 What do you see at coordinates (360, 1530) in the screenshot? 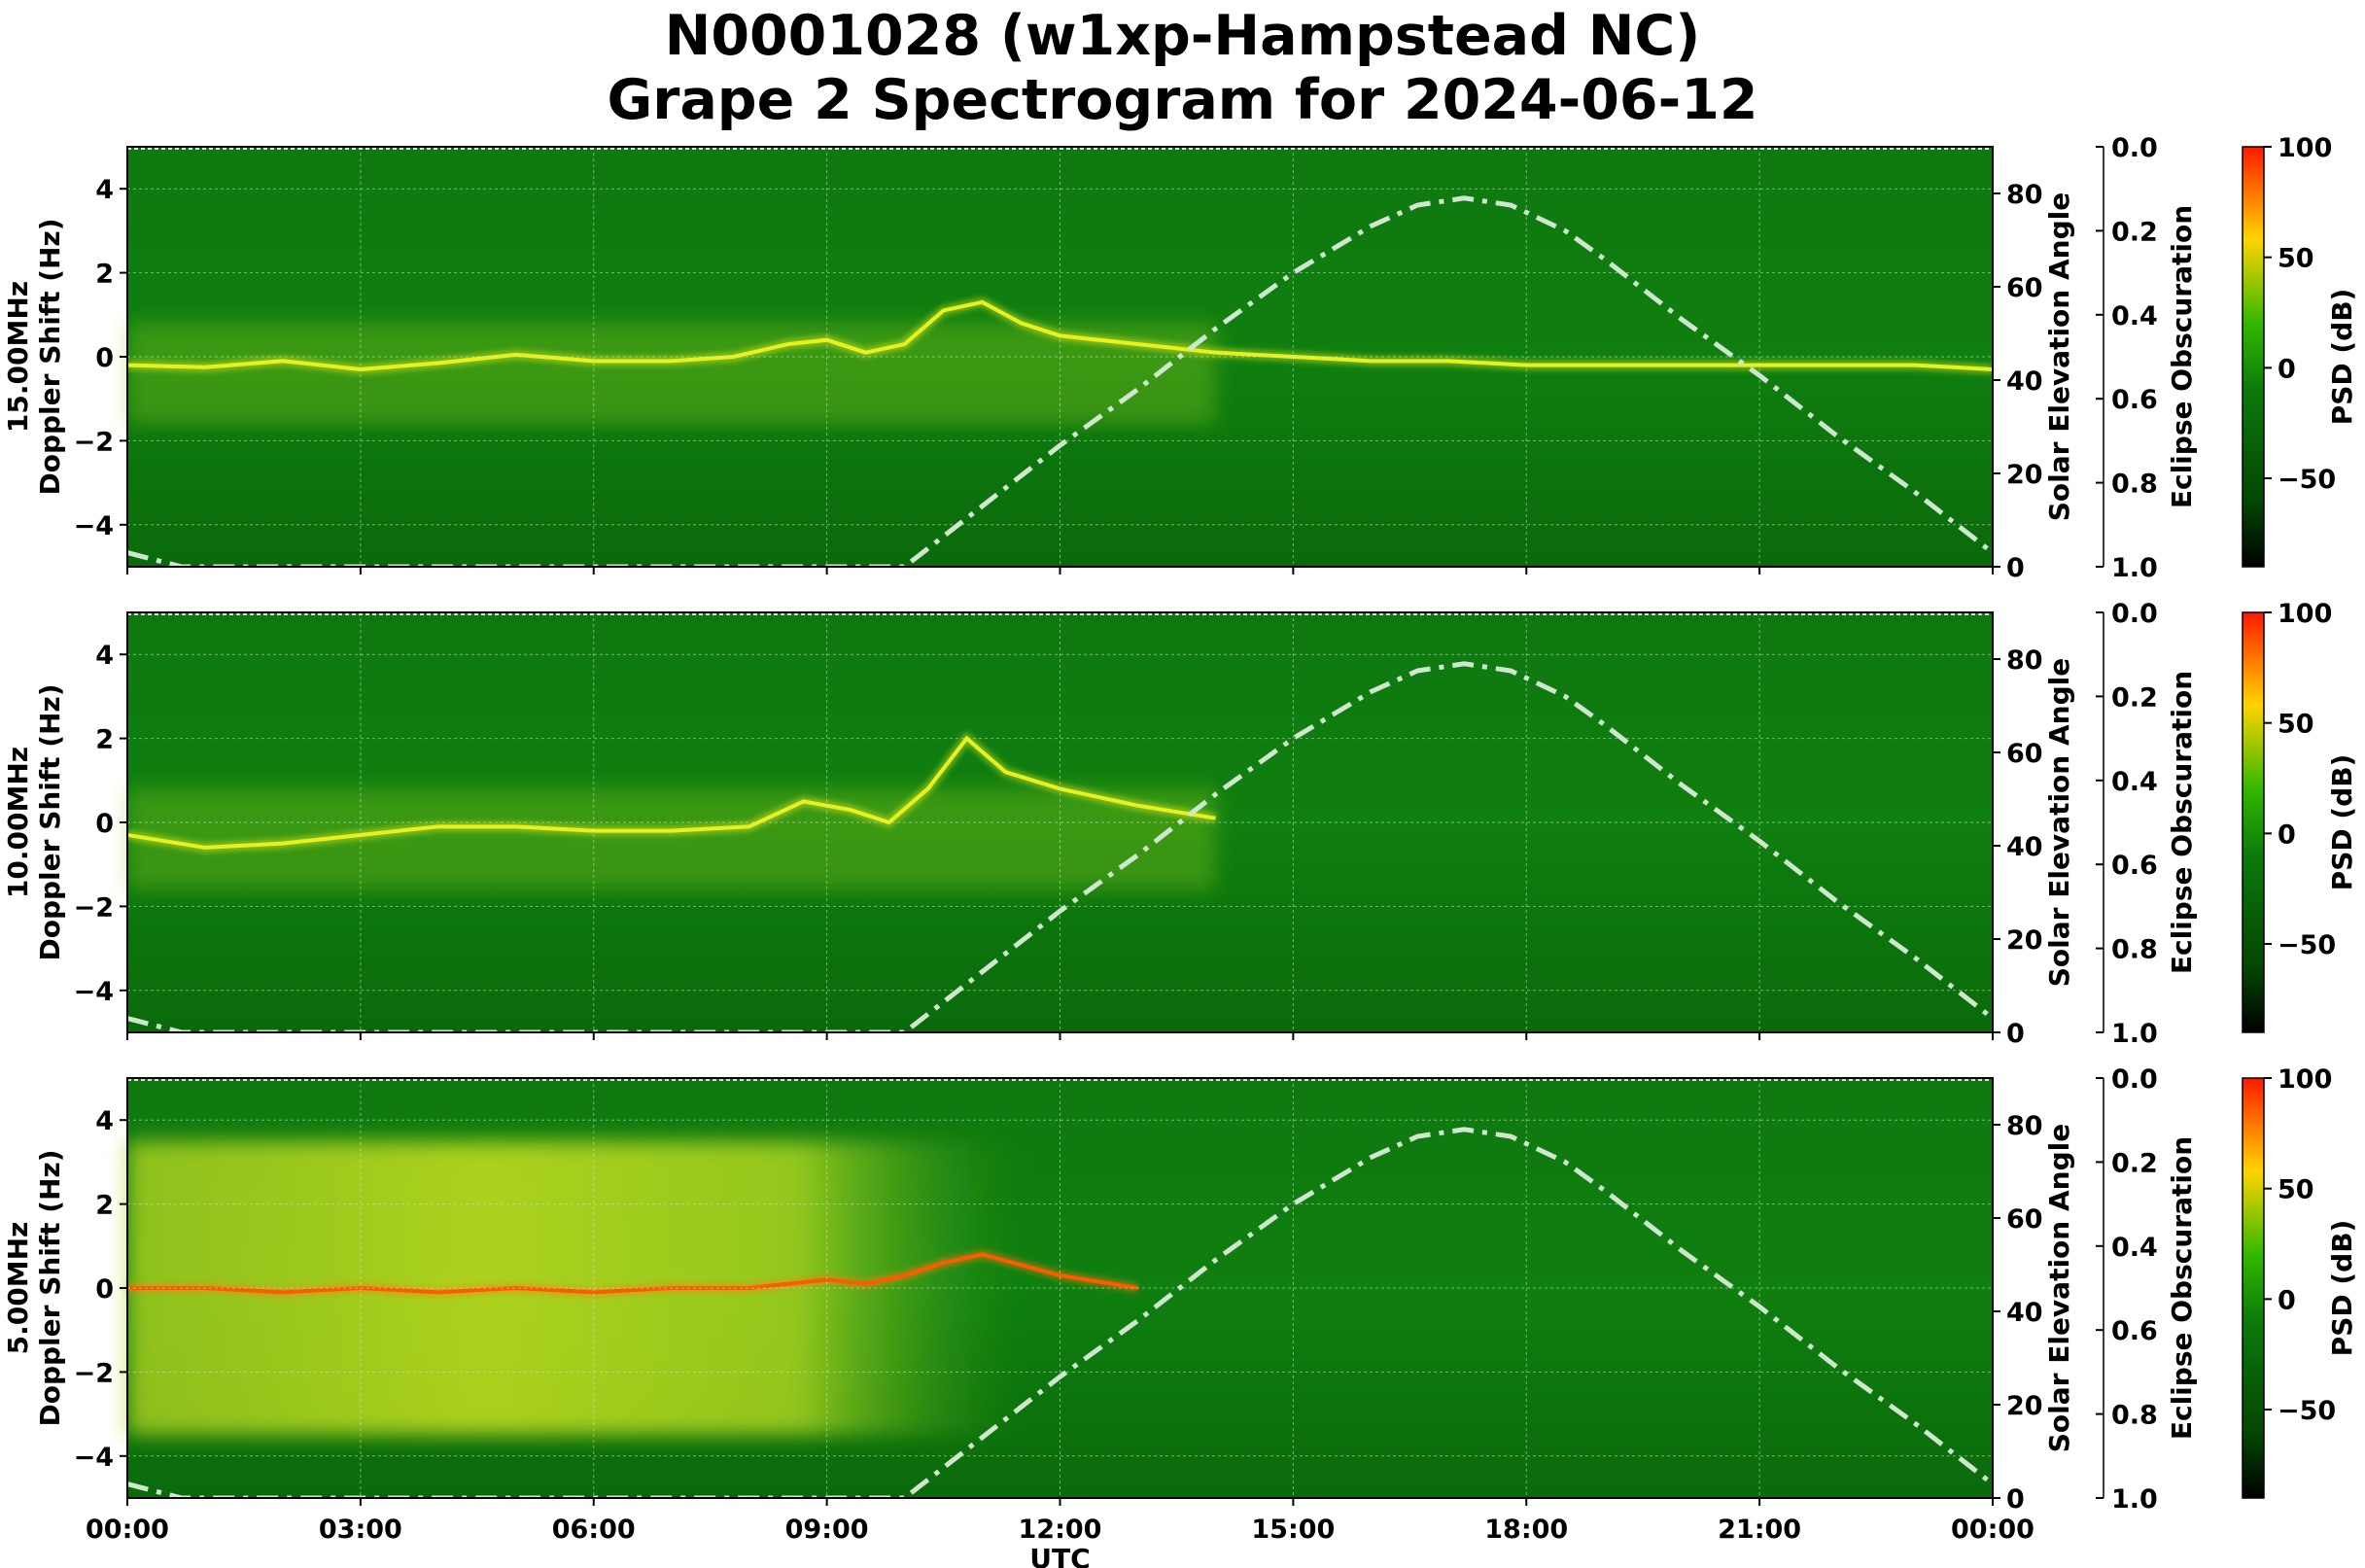
I see `x-tick-label: 03:00` at bounding box center [360, 1530].